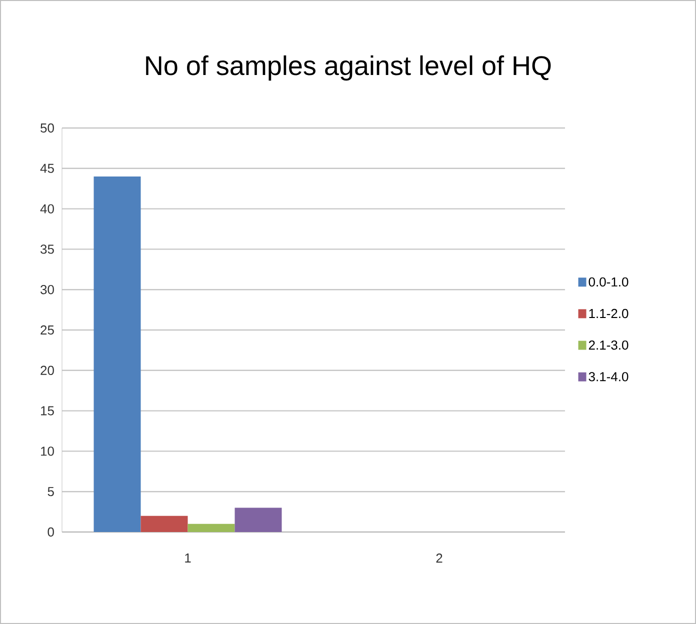 The width and height of the screenshot is (696, 624). Describe the element at coordinates (47, 249) in the screenshot. I see `y-tick-label: 35` at that location.